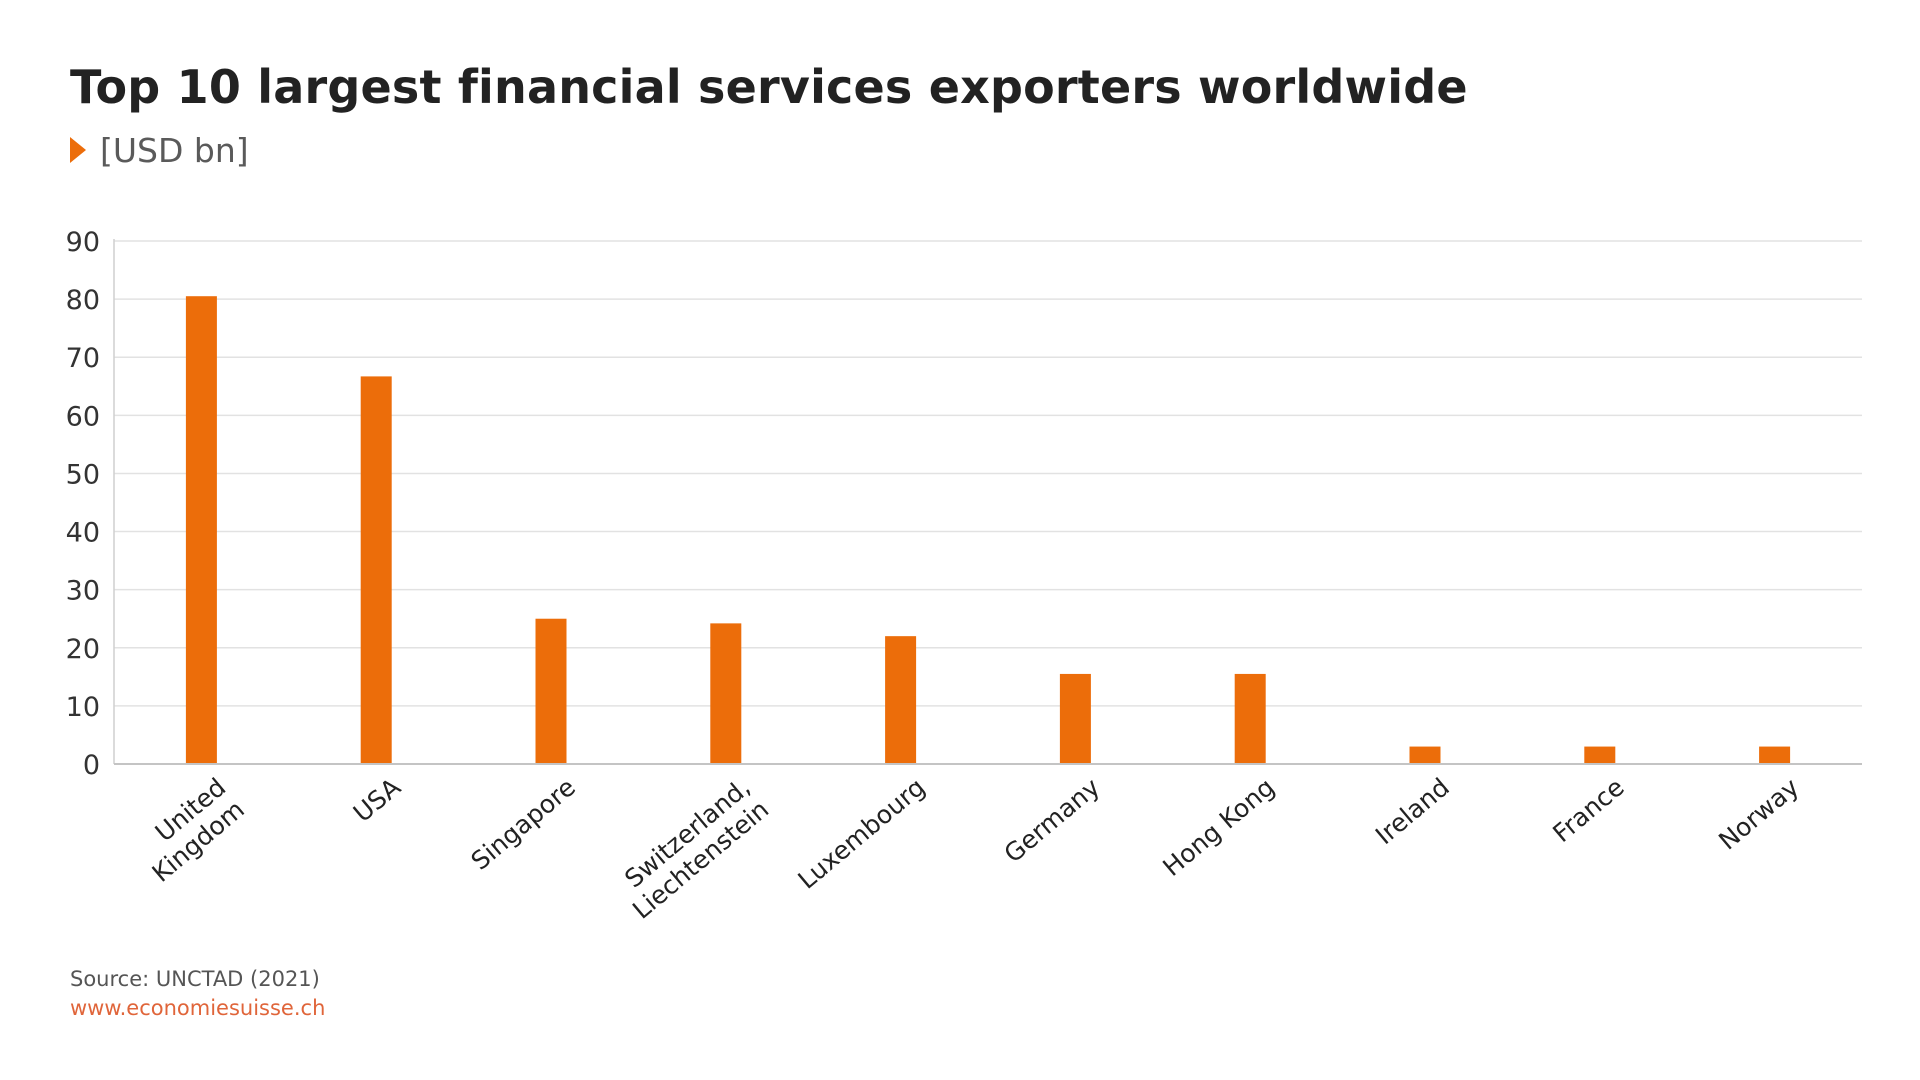 This screenshot has width=1920, height=1080. Describe the element at coordinates (691, 848) in the screenshot. I see `x-tick-label: Switzerland,Liechtenstein` at that location.